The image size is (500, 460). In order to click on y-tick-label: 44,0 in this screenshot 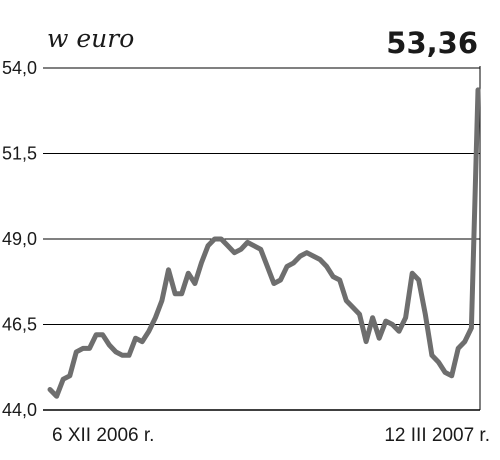, I will do `click(19, 410)`.